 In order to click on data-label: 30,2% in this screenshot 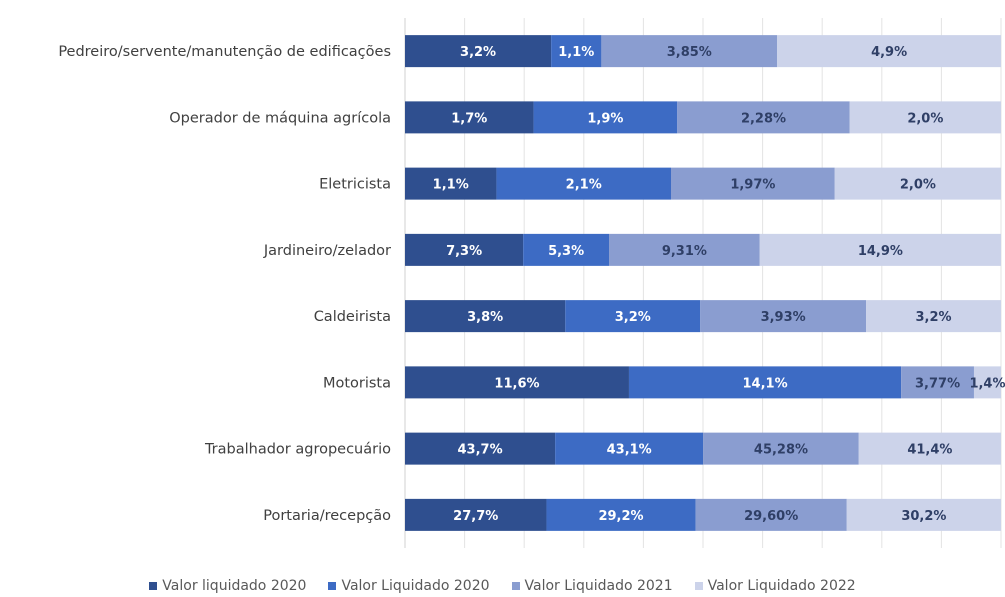, I will do `click(923, 516)`.